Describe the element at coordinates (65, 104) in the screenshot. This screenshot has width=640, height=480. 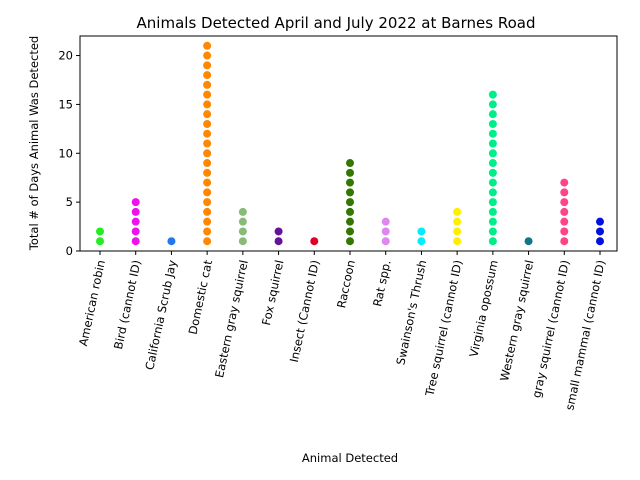
I see `y-tick-label: 15` at that location.